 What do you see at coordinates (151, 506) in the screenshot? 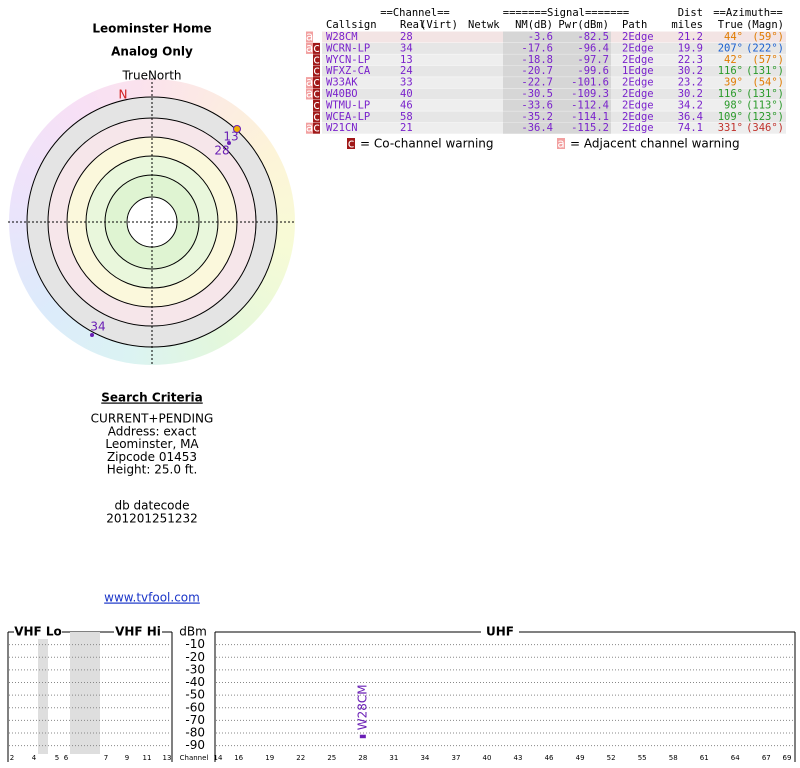
I see `datecode-label: db datecode` at bounding box center [151, 506].